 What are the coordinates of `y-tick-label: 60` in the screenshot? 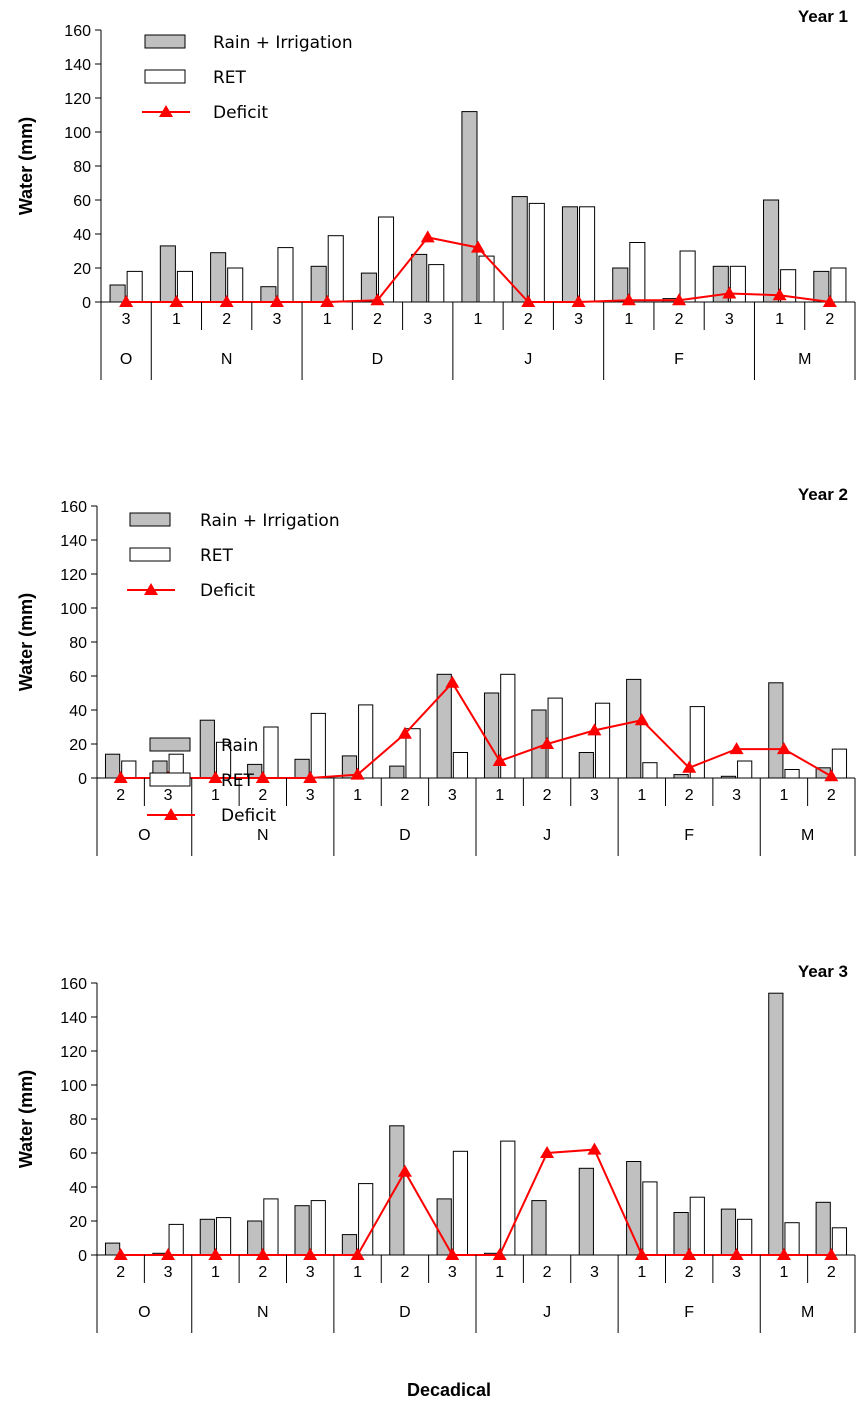 It's located at (78, 1154).